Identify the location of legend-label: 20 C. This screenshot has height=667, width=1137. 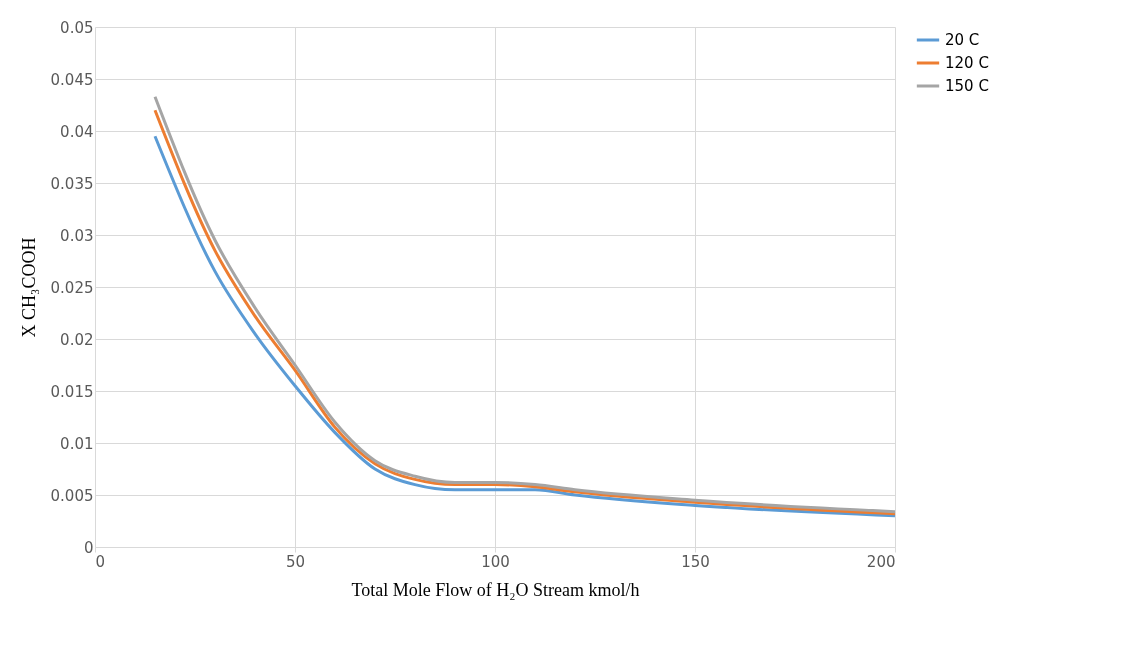
(962, 40).